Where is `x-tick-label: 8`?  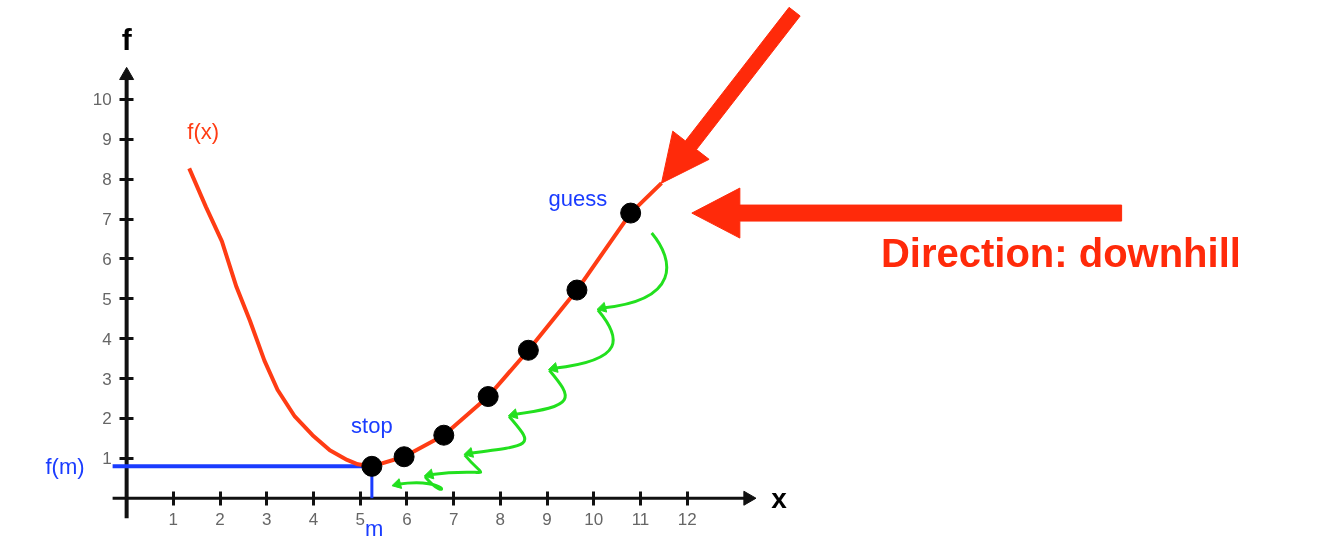 x-tick-label: 8 is located at coordinates (500, 520).